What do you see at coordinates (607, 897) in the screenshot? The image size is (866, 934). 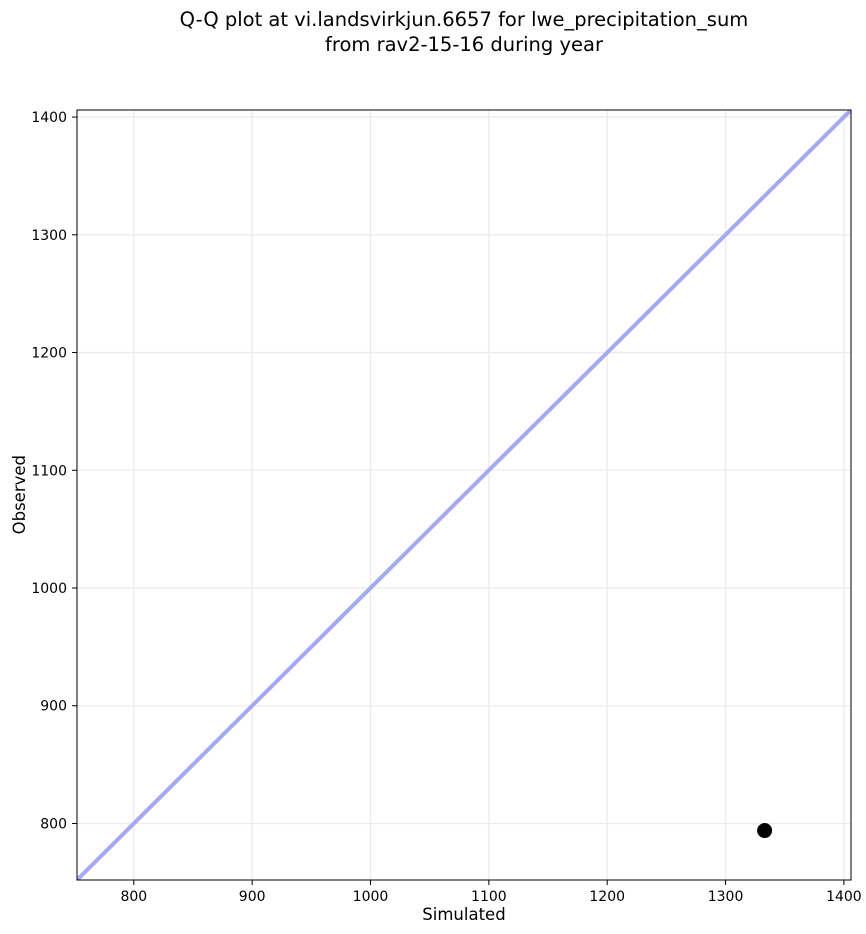 I see `x-tick-label-1200: 1200` at bounding box center [607, 897].